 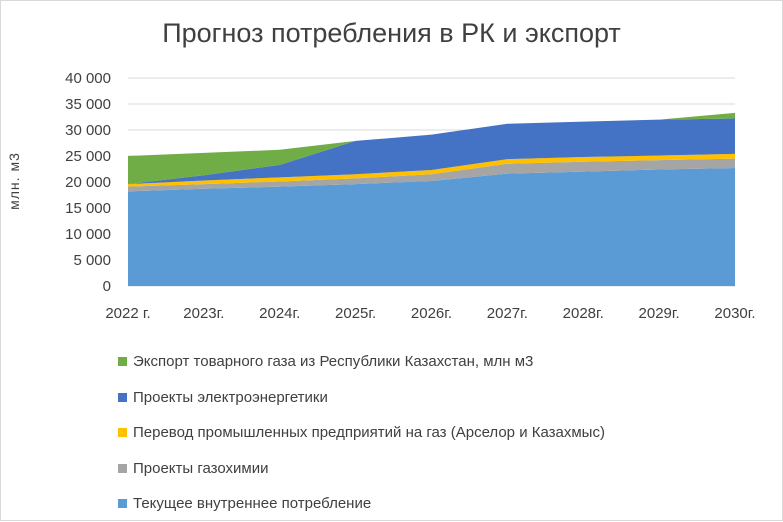 I want to click on y-tick-label: 0, so click(x=107, y=286).